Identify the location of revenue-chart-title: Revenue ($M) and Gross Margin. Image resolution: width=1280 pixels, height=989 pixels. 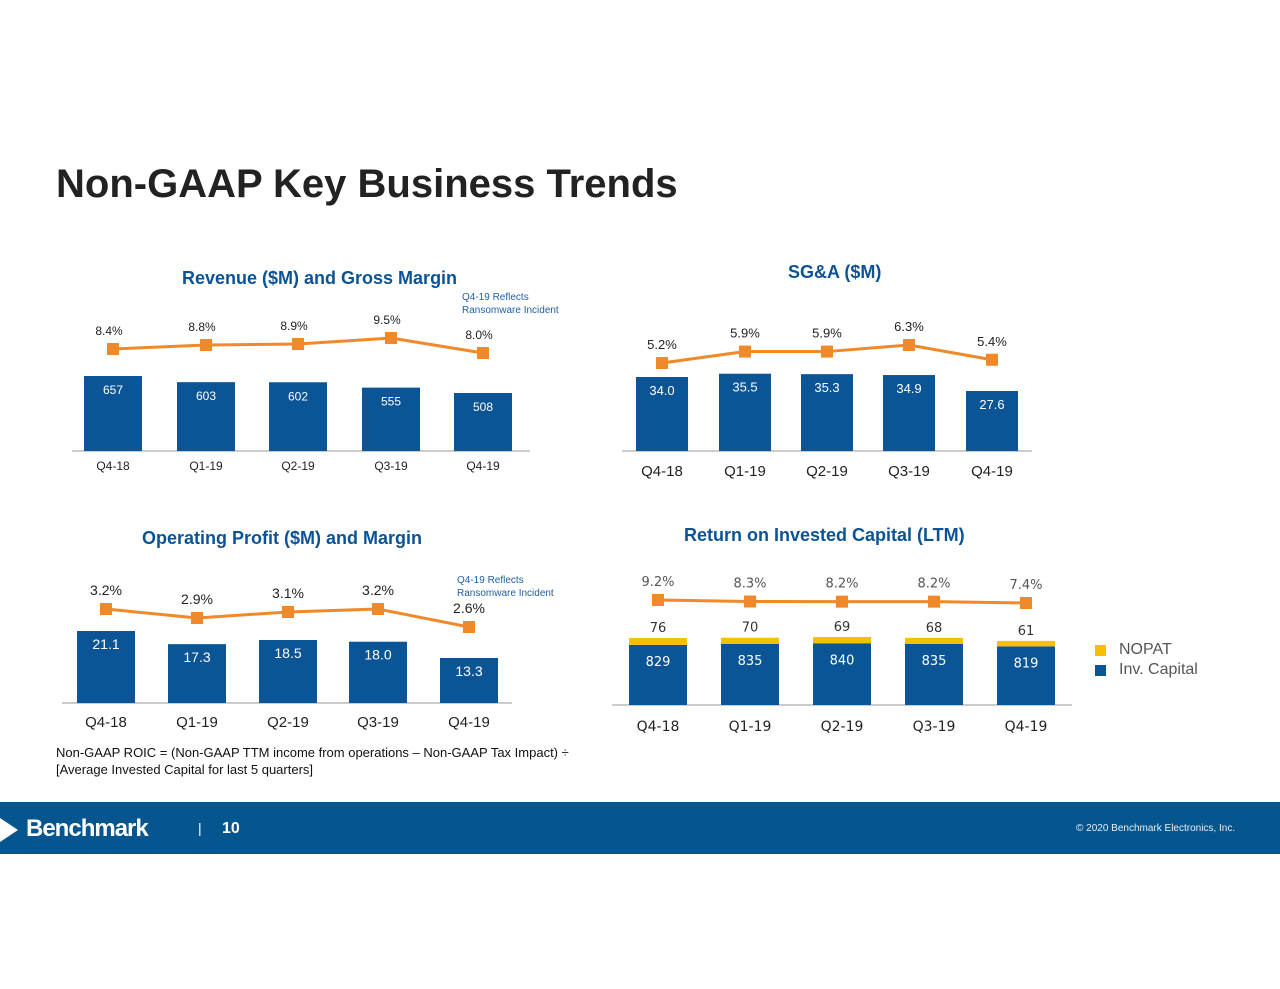
(320, 278).